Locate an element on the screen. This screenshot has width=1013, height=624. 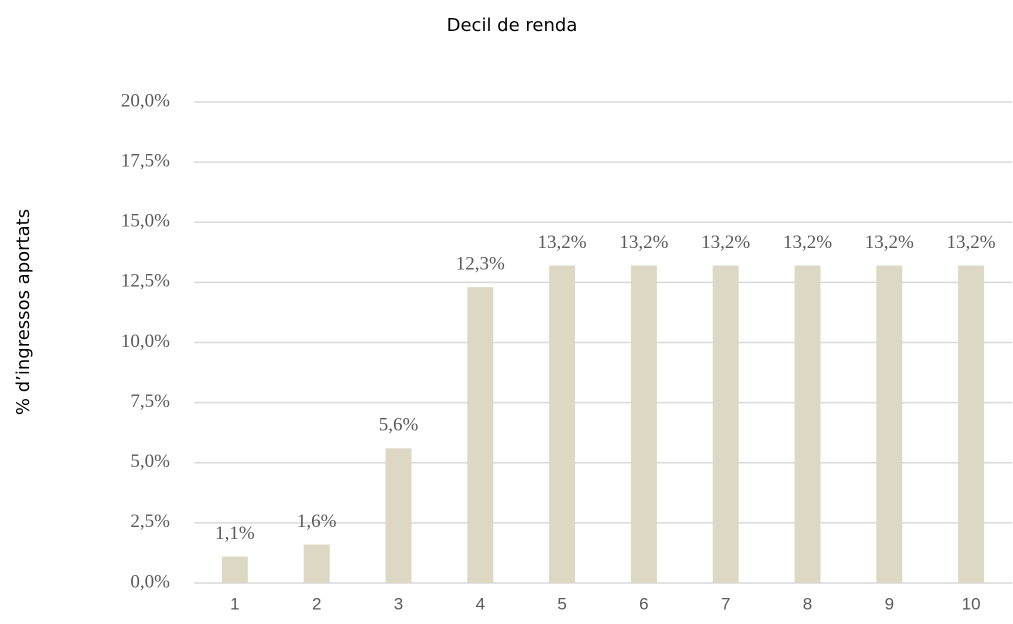
y-tick-label: 0,0% is located at coordinates (150, 581).